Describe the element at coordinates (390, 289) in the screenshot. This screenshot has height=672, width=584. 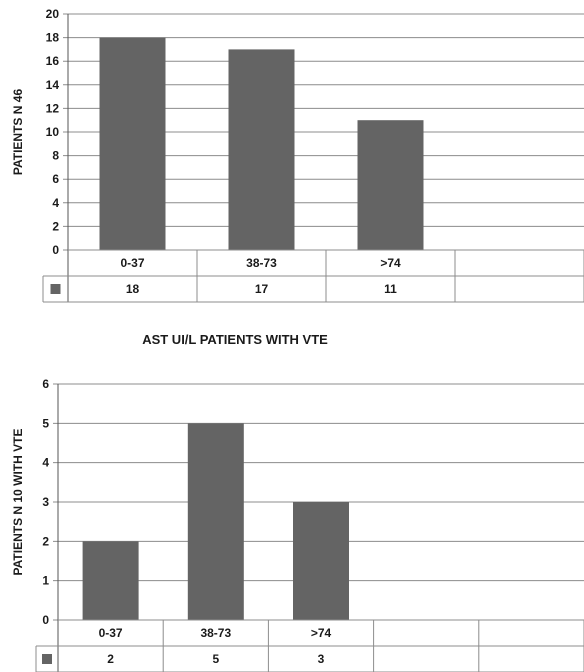
I see `chart-1-value-label: 11` at that location.